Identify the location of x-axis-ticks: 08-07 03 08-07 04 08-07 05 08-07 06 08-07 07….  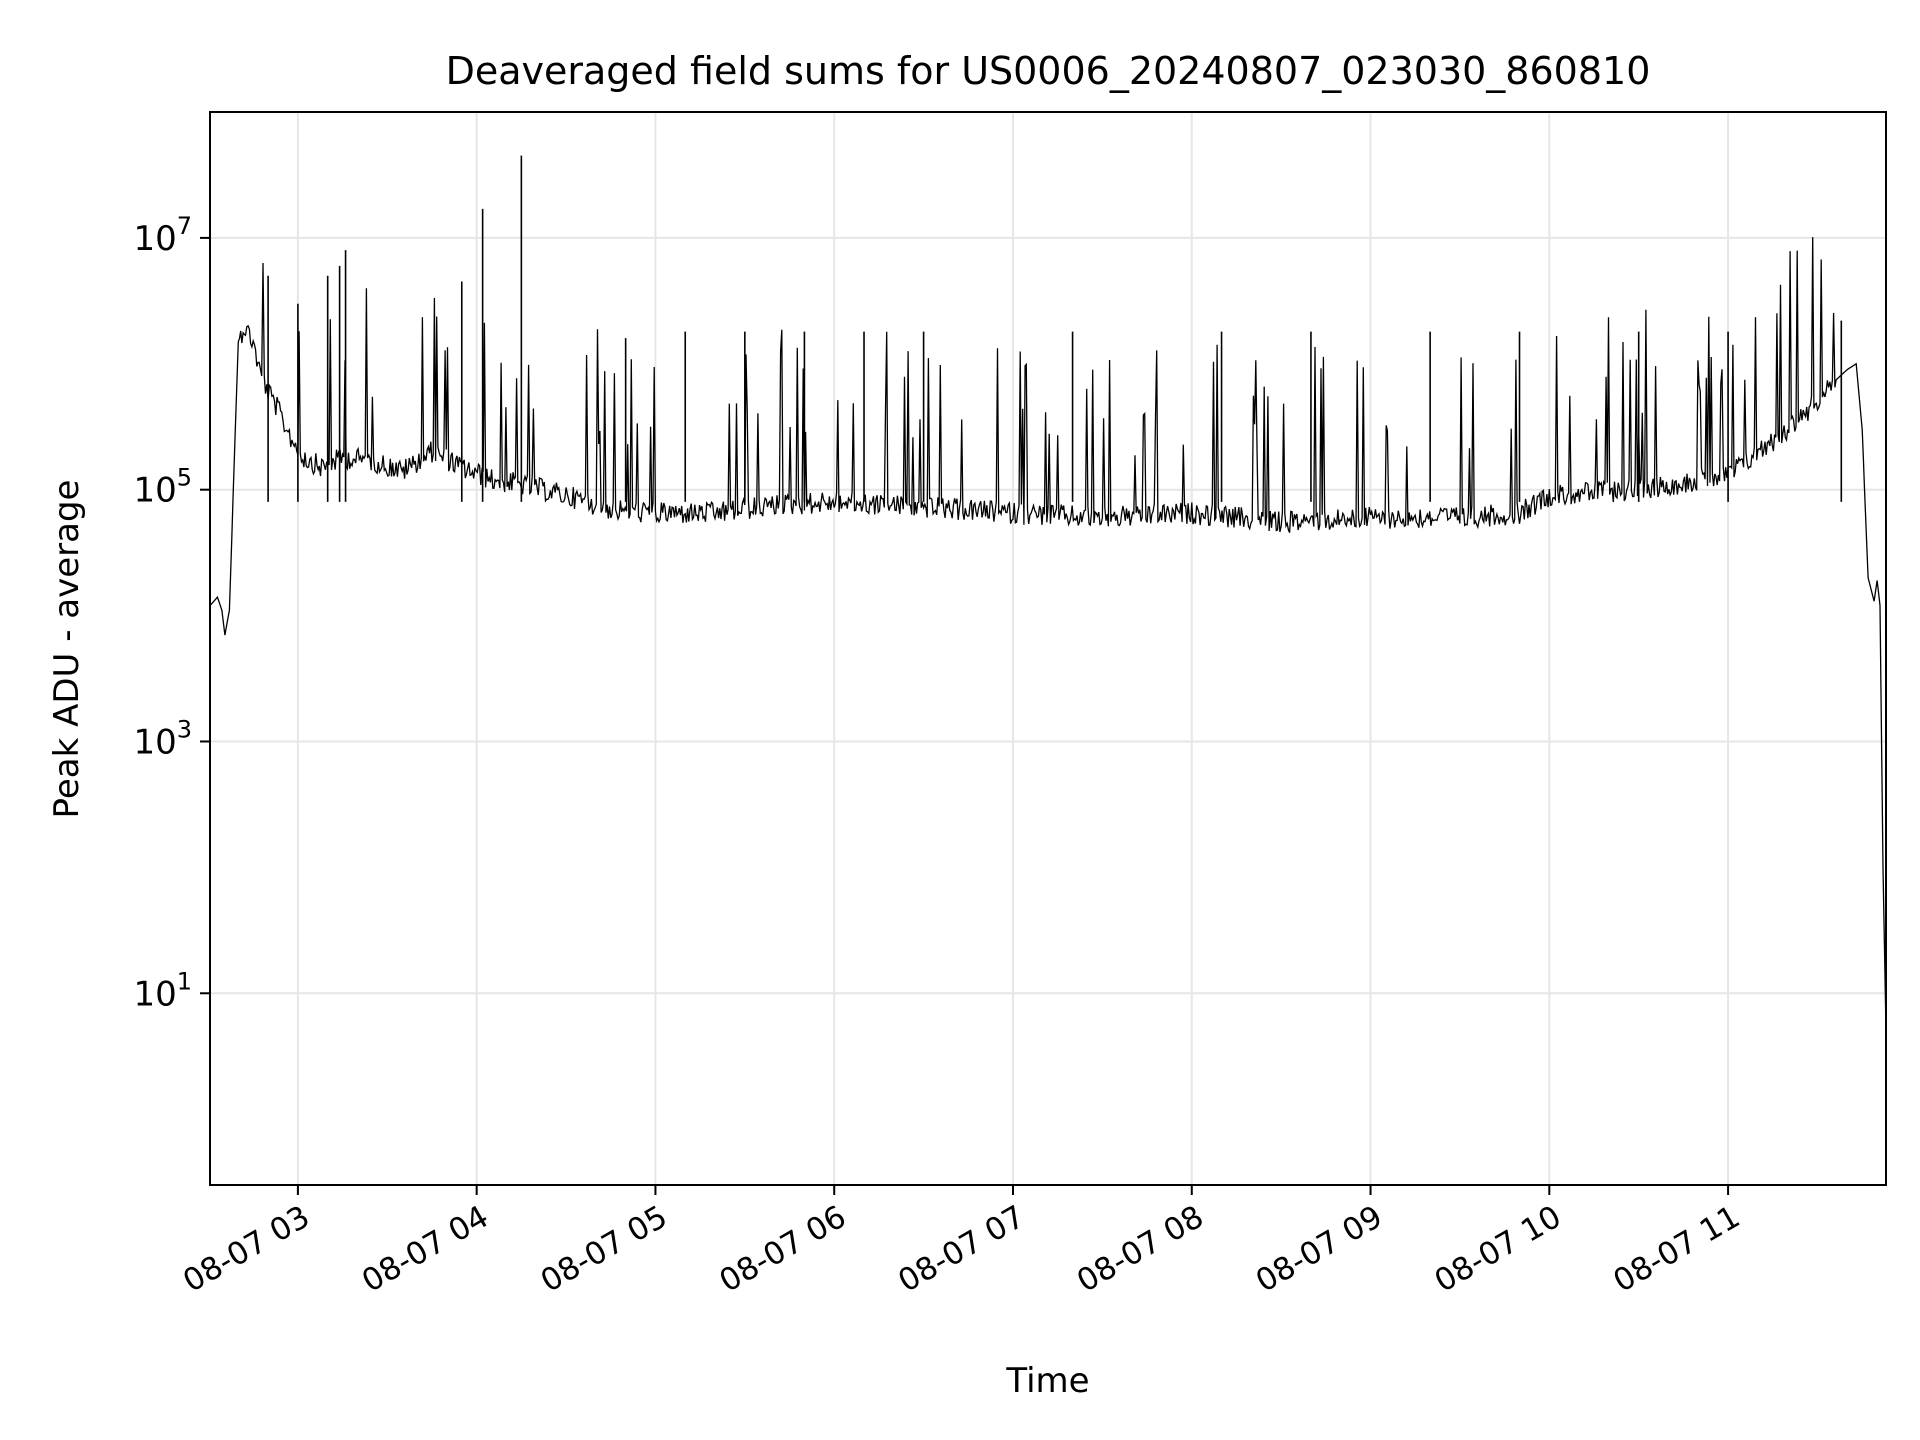
(961, 1242).